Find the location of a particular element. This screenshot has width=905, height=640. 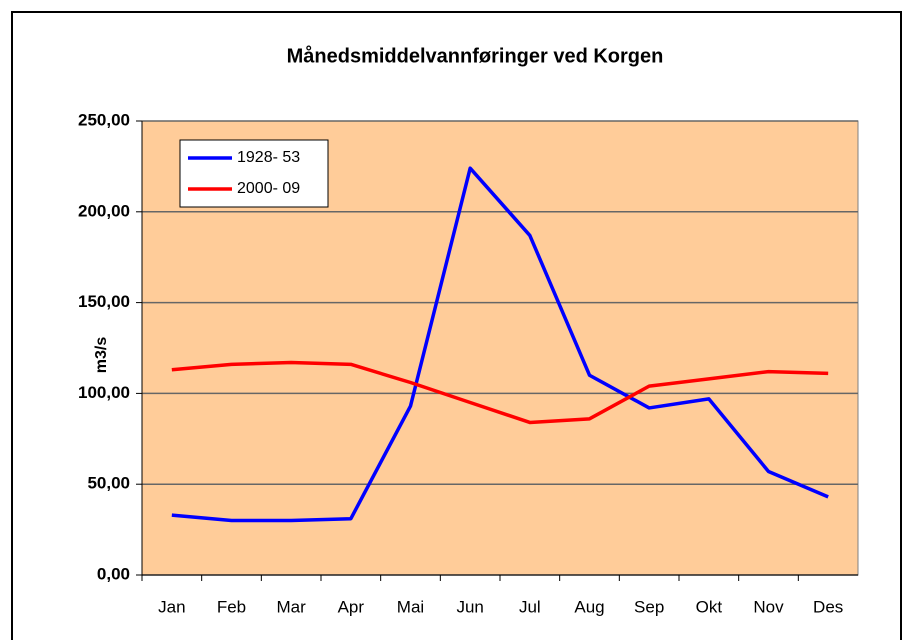

y-tick-label: 50,00 is located at coordinates (108, 483).